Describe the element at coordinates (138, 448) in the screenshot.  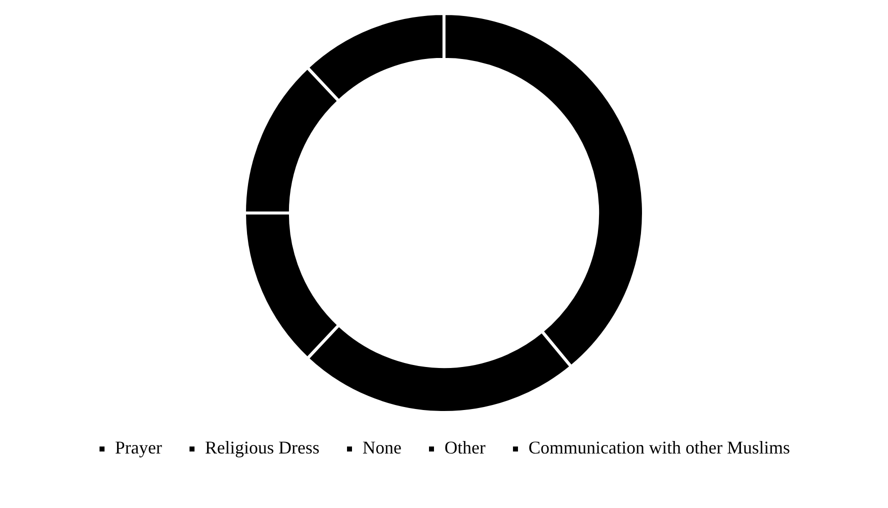
I see `legend-label: Prayer` at that location.